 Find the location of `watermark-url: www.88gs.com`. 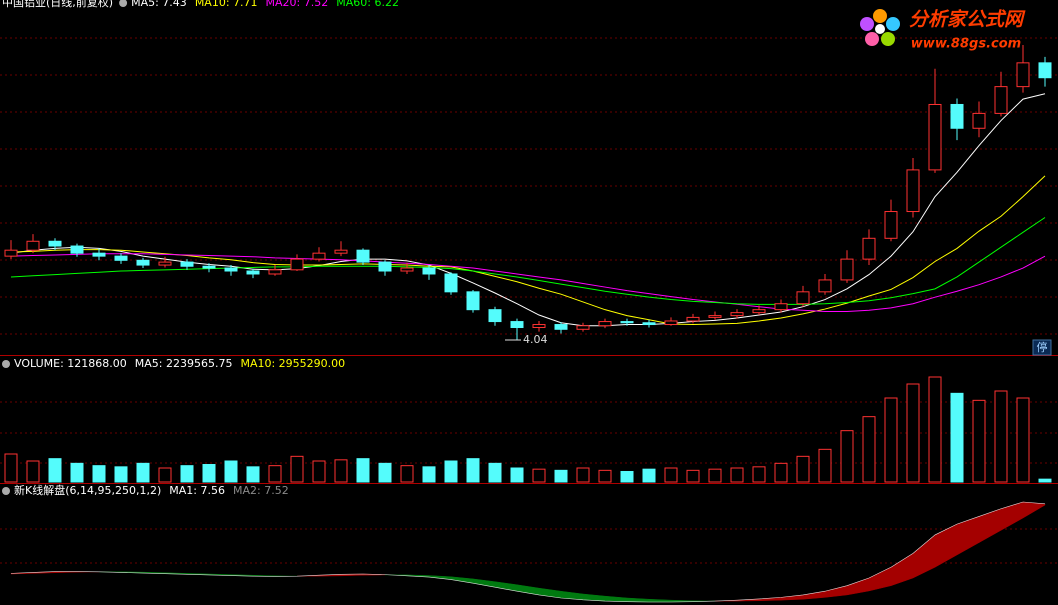

watermark-url: www.88gs.com is located at coordinates (966, 44).